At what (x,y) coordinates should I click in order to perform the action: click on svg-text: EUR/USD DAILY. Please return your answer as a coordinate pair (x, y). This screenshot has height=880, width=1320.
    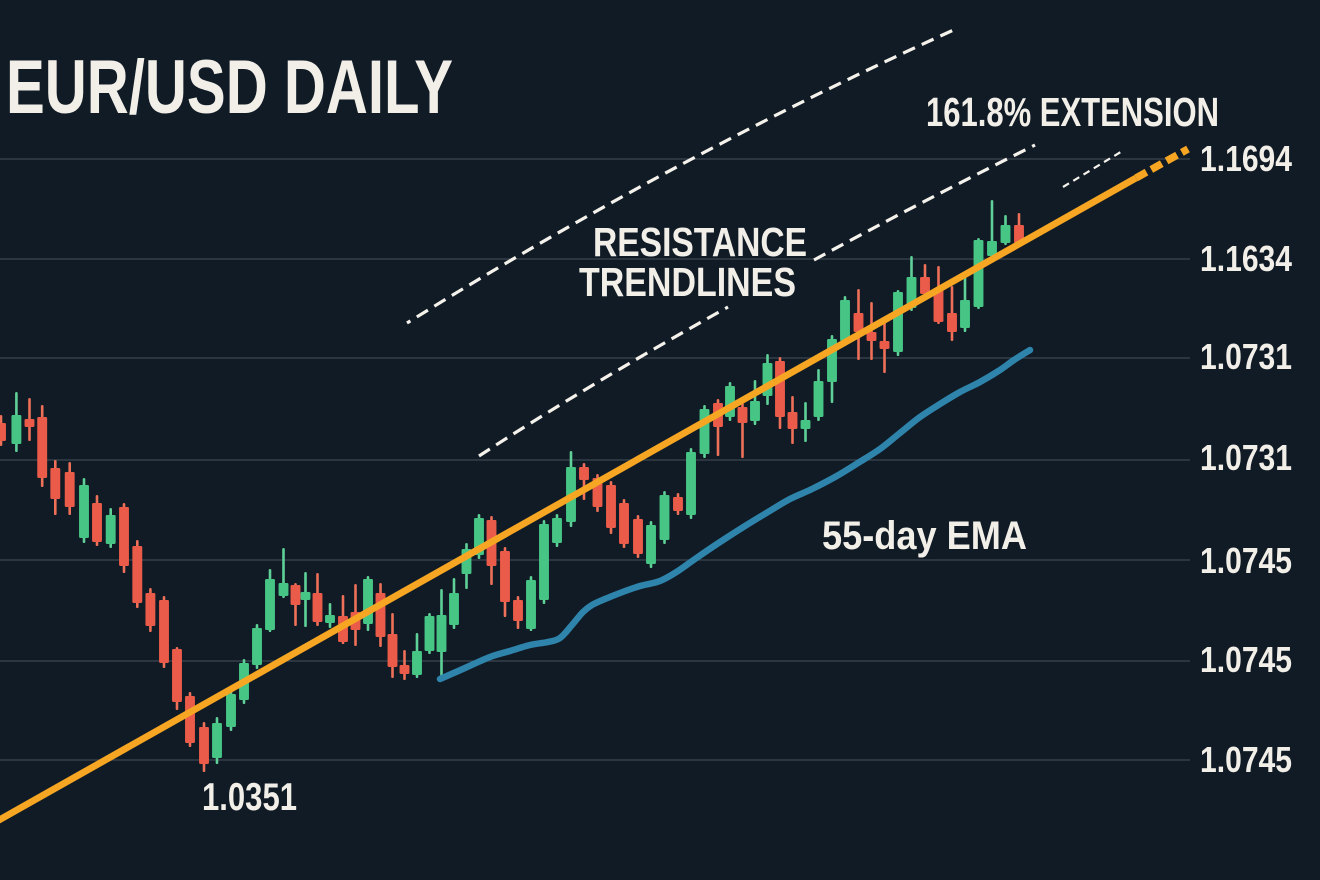
    Looking at the image, I should click on (229, 87).